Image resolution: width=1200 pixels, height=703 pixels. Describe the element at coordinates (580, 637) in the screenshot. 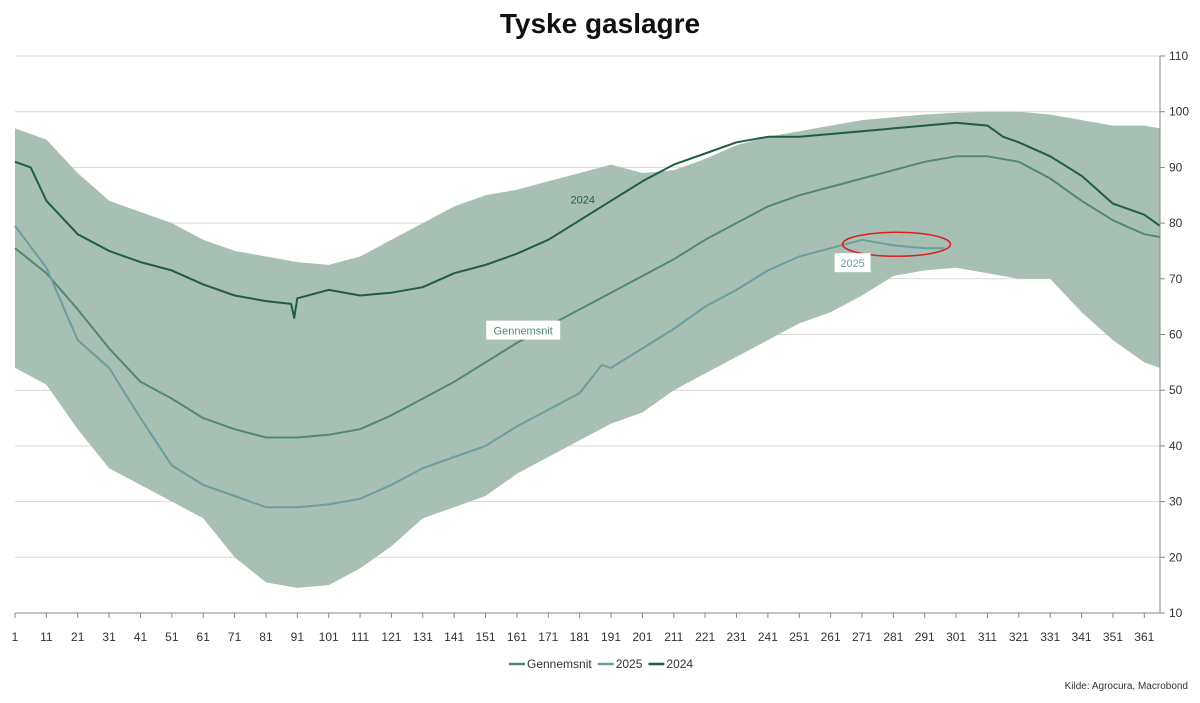

I see `x-tick-label: 181` at that location.